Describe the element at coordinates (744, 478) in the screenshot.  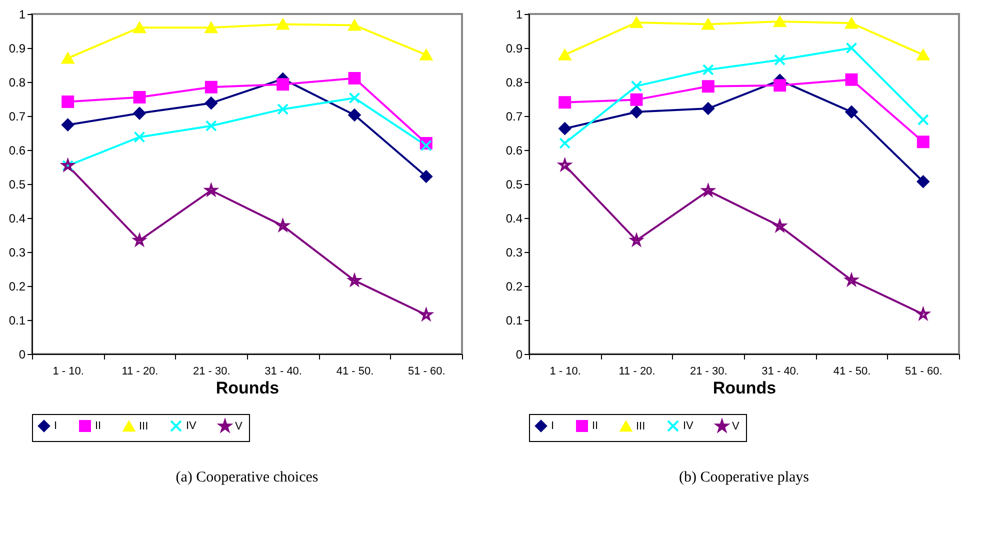
I see `text: (b) Cooperative plays` at that location.